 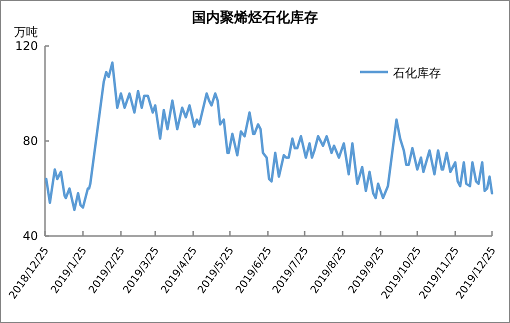 I want to click on y-tick-label: 120, so click(x=26, y=46).